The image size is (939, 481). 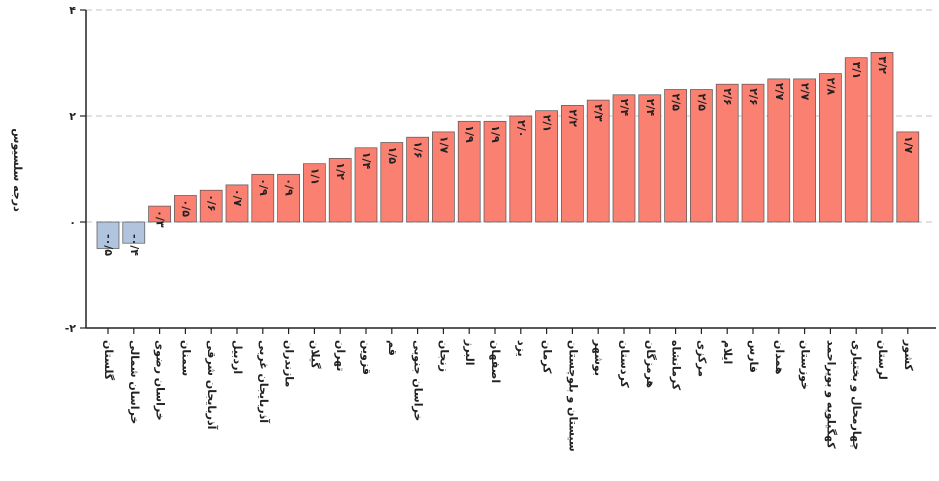 I want to click on value-label: ۰/۵, so click(x=185, y=209).